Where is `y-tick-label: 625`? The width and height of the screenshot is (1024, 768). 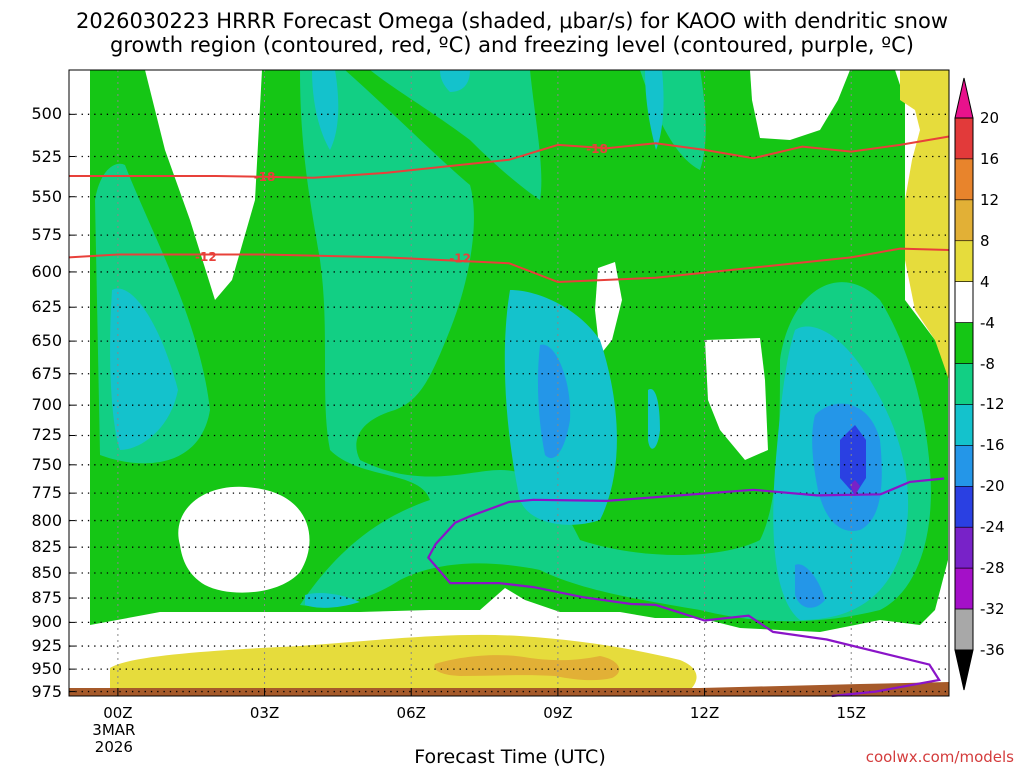
y-tick-label: 625 is located at coordinates (46, 307).